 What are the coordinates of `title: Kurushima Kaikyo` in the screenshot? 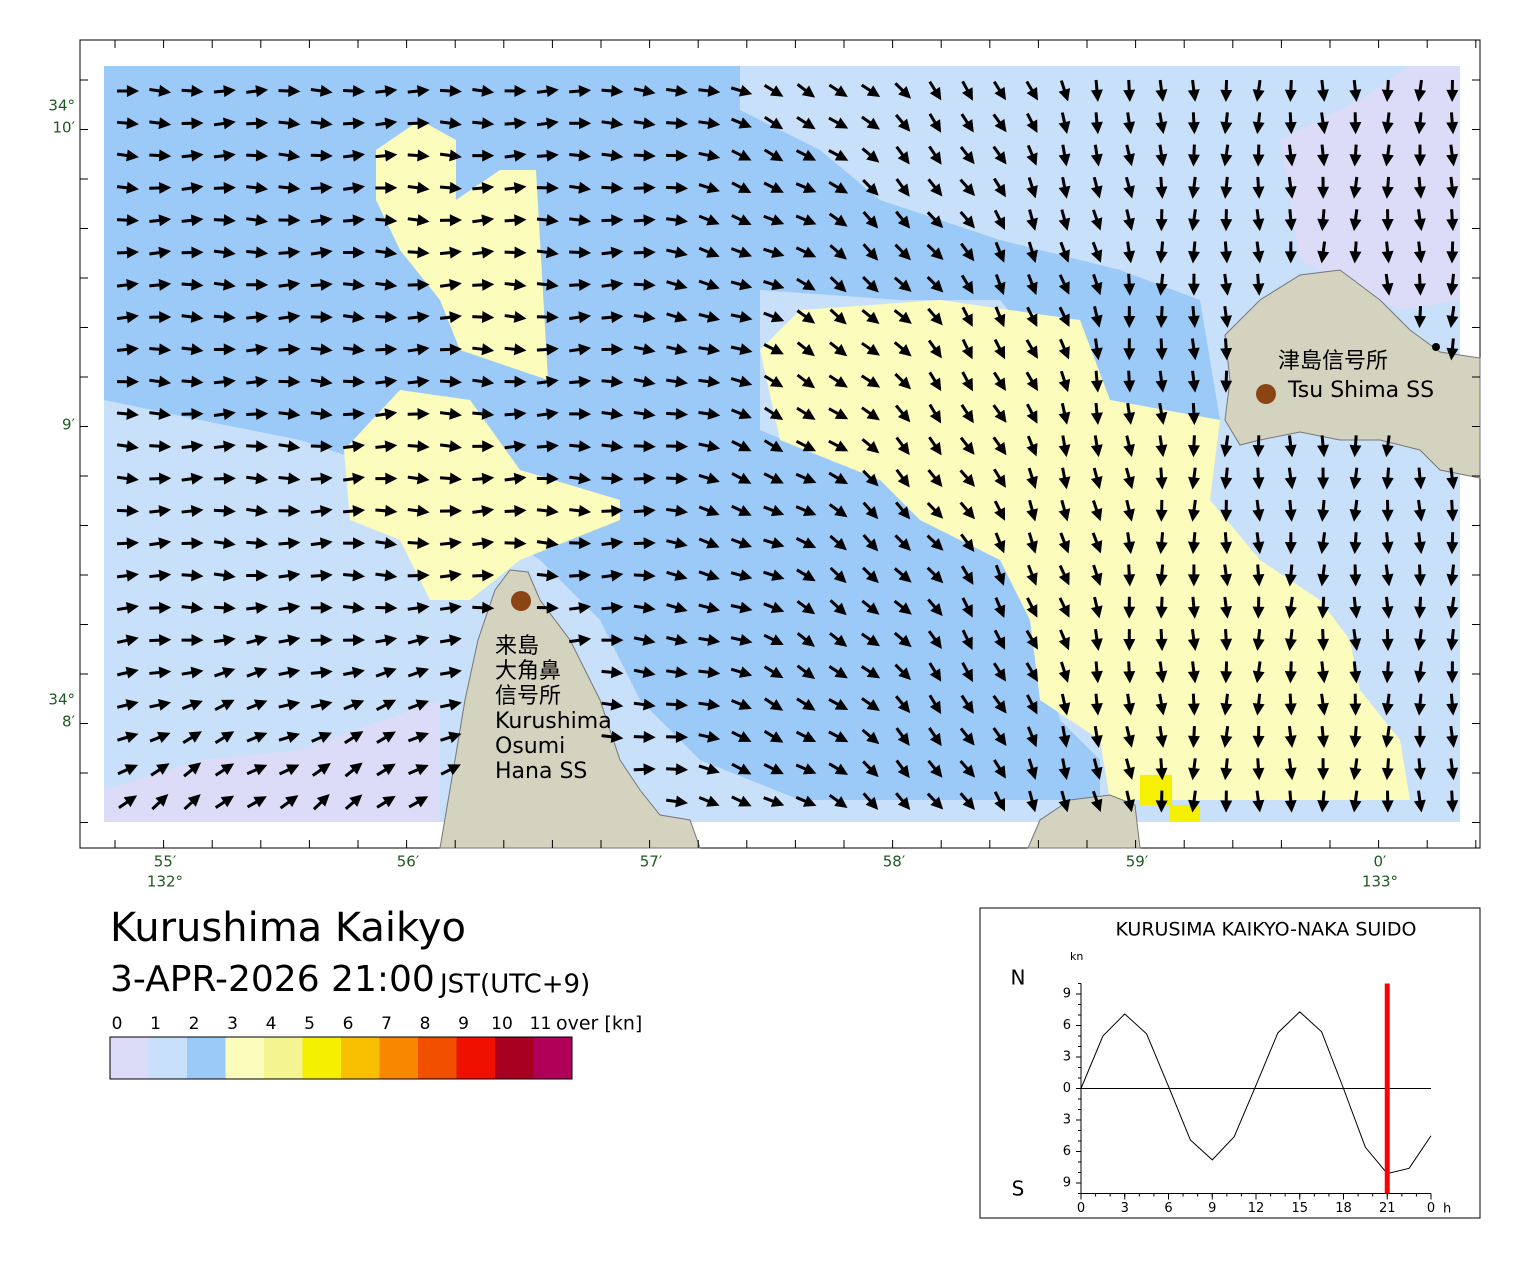 It's located at (288, 928).